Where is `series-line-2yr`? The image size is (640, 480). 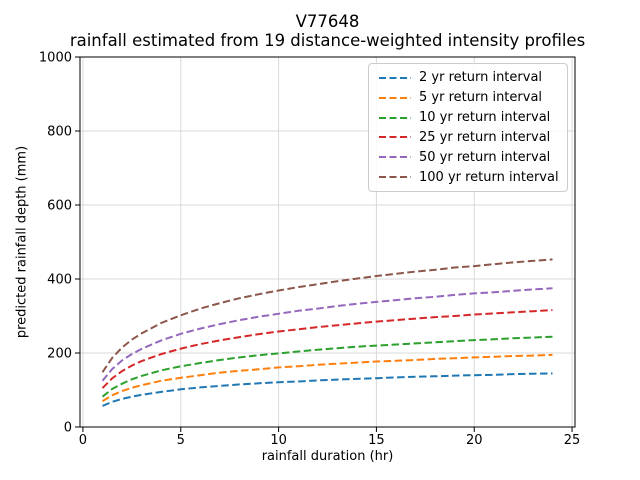
series-line-2yr is located at coordinates (327, 389).